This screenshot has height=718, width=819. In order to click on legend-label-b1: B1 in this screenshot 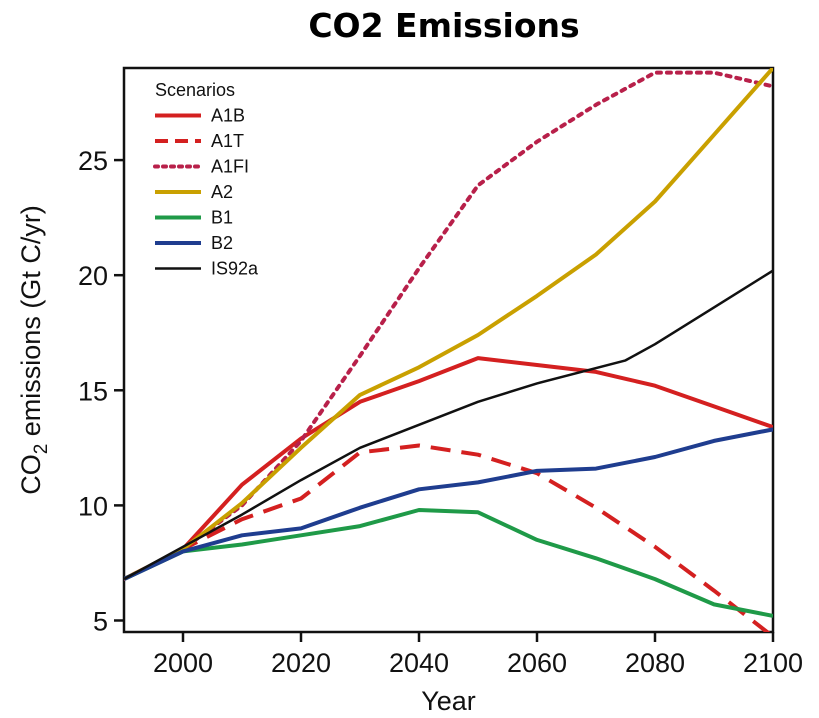, I will do `click(222, 218)`.